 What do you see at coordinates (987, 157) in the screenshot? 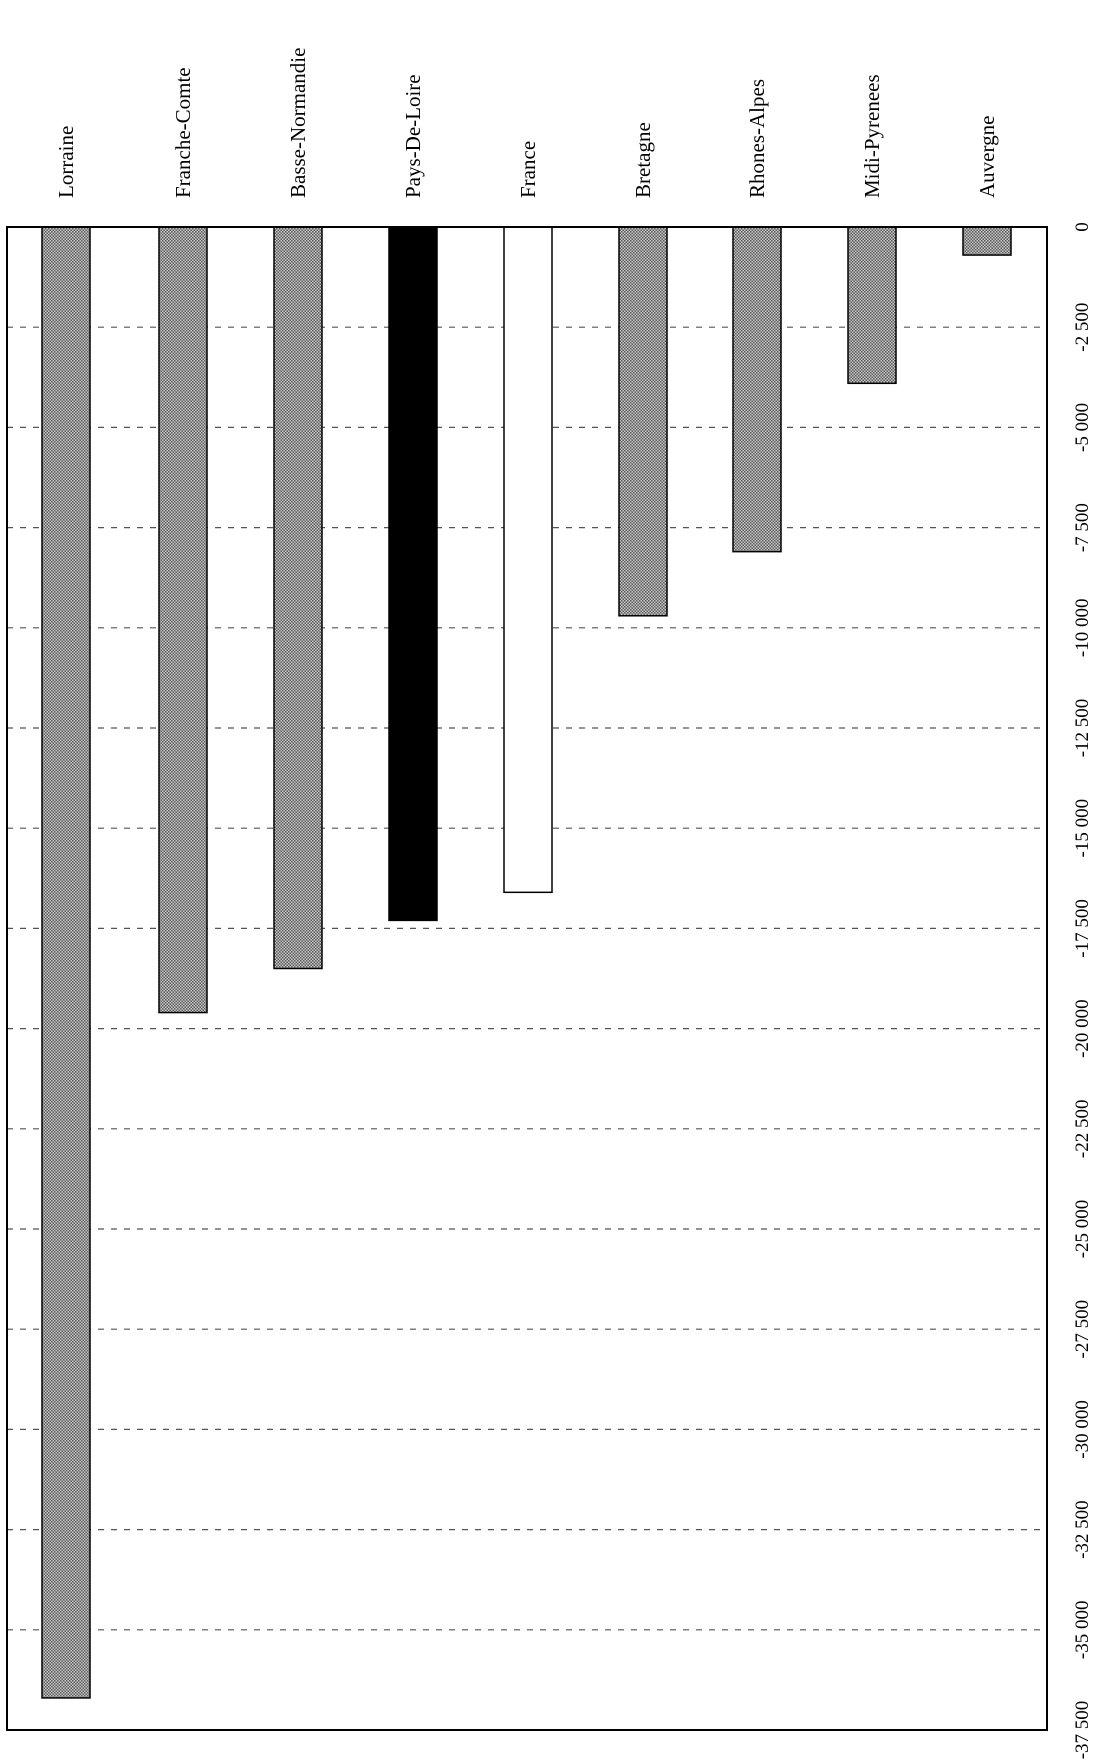
I see `category-label: Auvergne` at bounding box center [987, 157].